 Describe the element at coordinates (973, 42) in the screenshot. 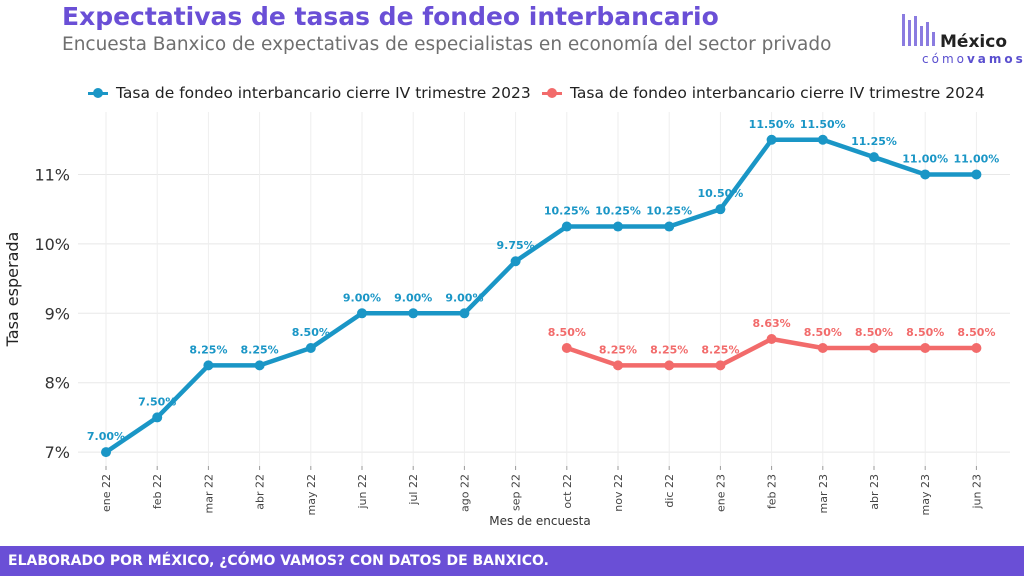

I see `logo-name: México` at that location.